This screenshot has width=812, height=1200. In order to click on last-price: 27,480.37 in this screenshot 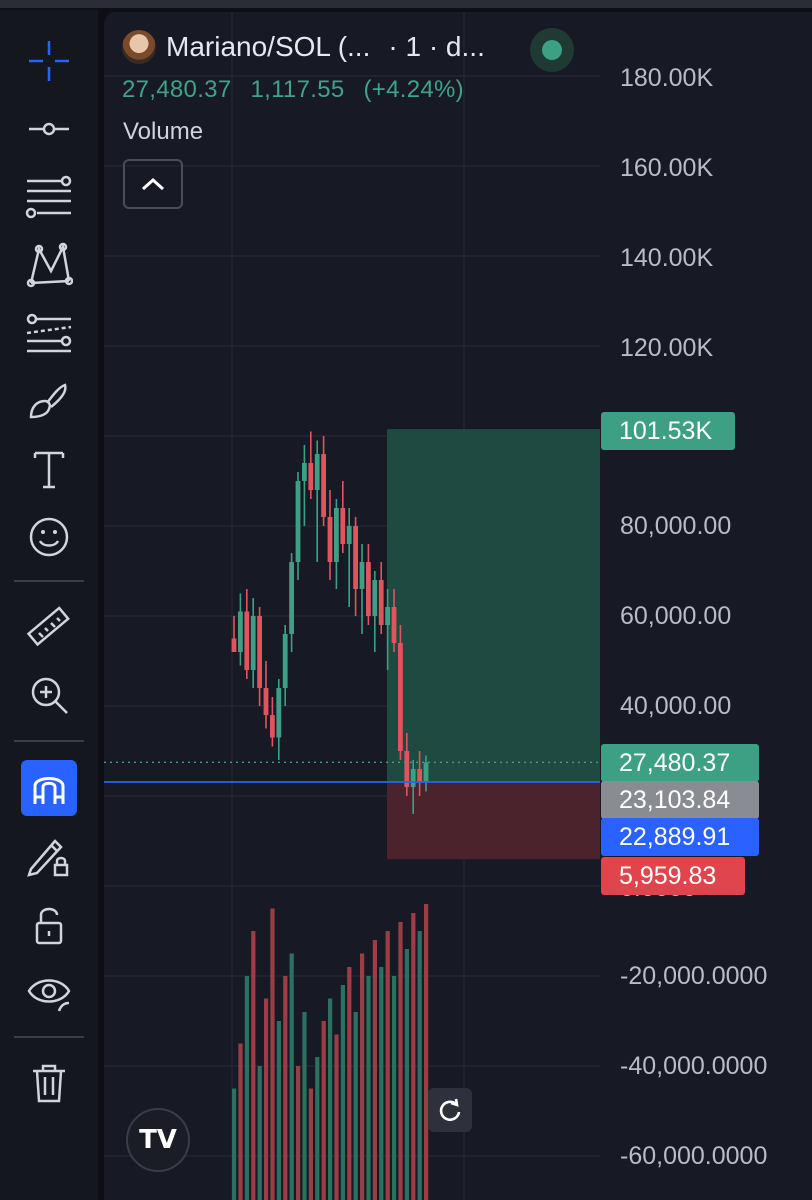, I will do `click(177, 89)`.